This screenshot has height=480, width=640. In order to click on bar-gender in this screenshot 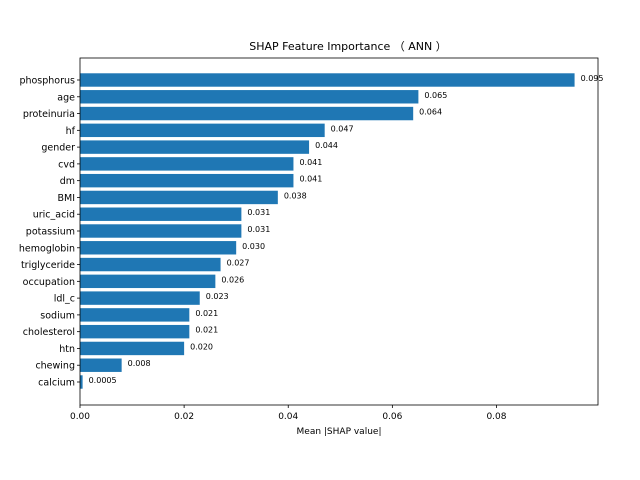, I will do `click(195, 147)`.